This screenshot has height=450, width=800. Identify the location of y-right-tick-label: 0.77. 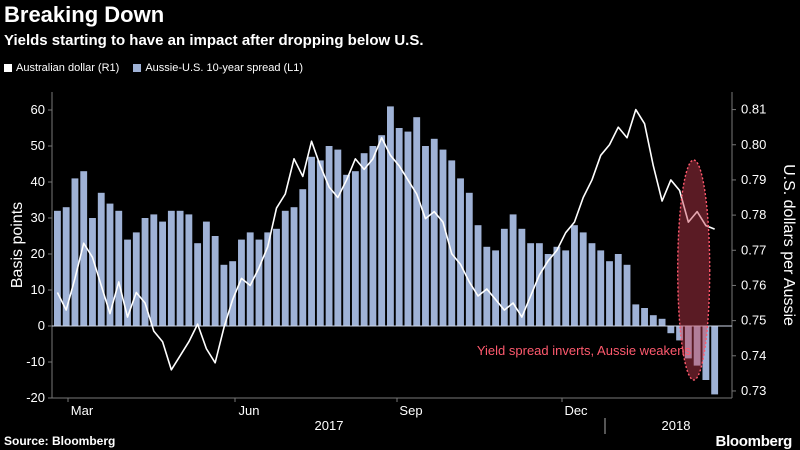
(753, 249).